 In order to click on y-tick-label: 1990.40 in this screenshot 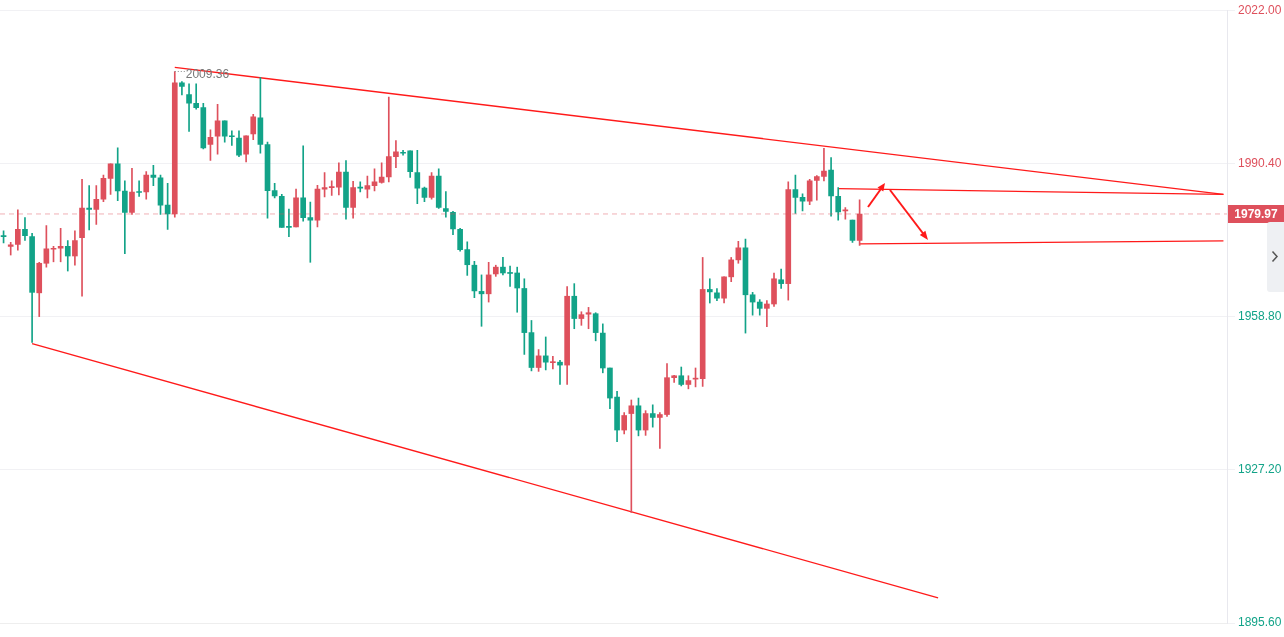, I will do `click(1260, 162)`.